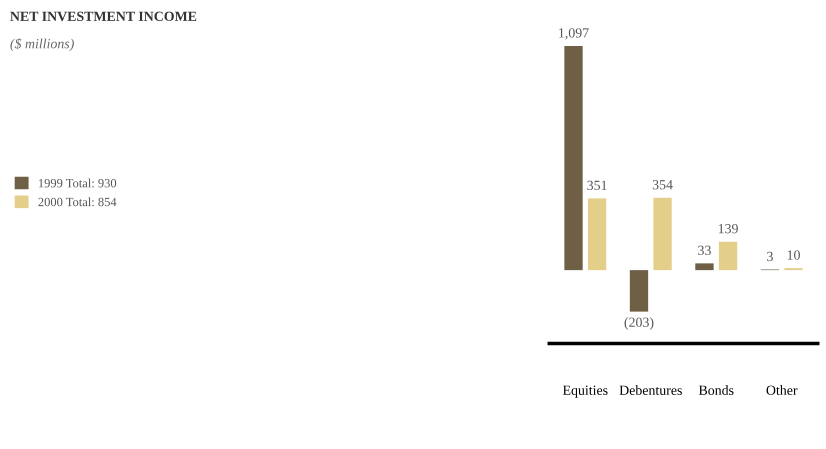 The width and height of the screenshot is (826, 449). I want to click on x-tick-label: Equities, so click(585, 392).